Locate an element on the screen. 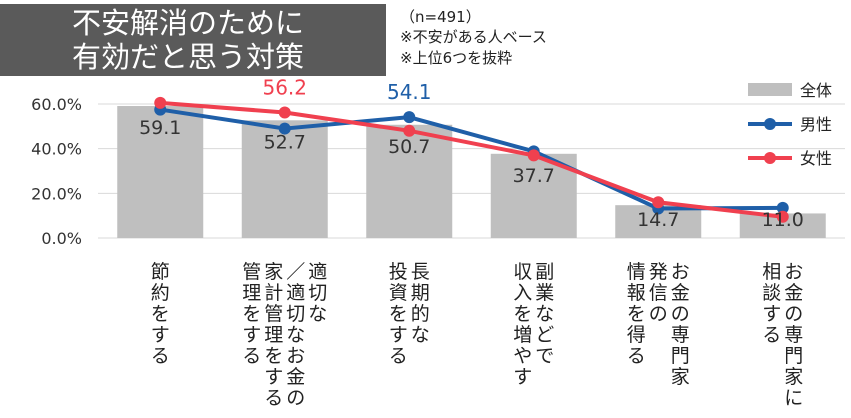 This screenshot has height=418, width=851. y-tick-label: 60.0% is located at coordinates (56, 104).